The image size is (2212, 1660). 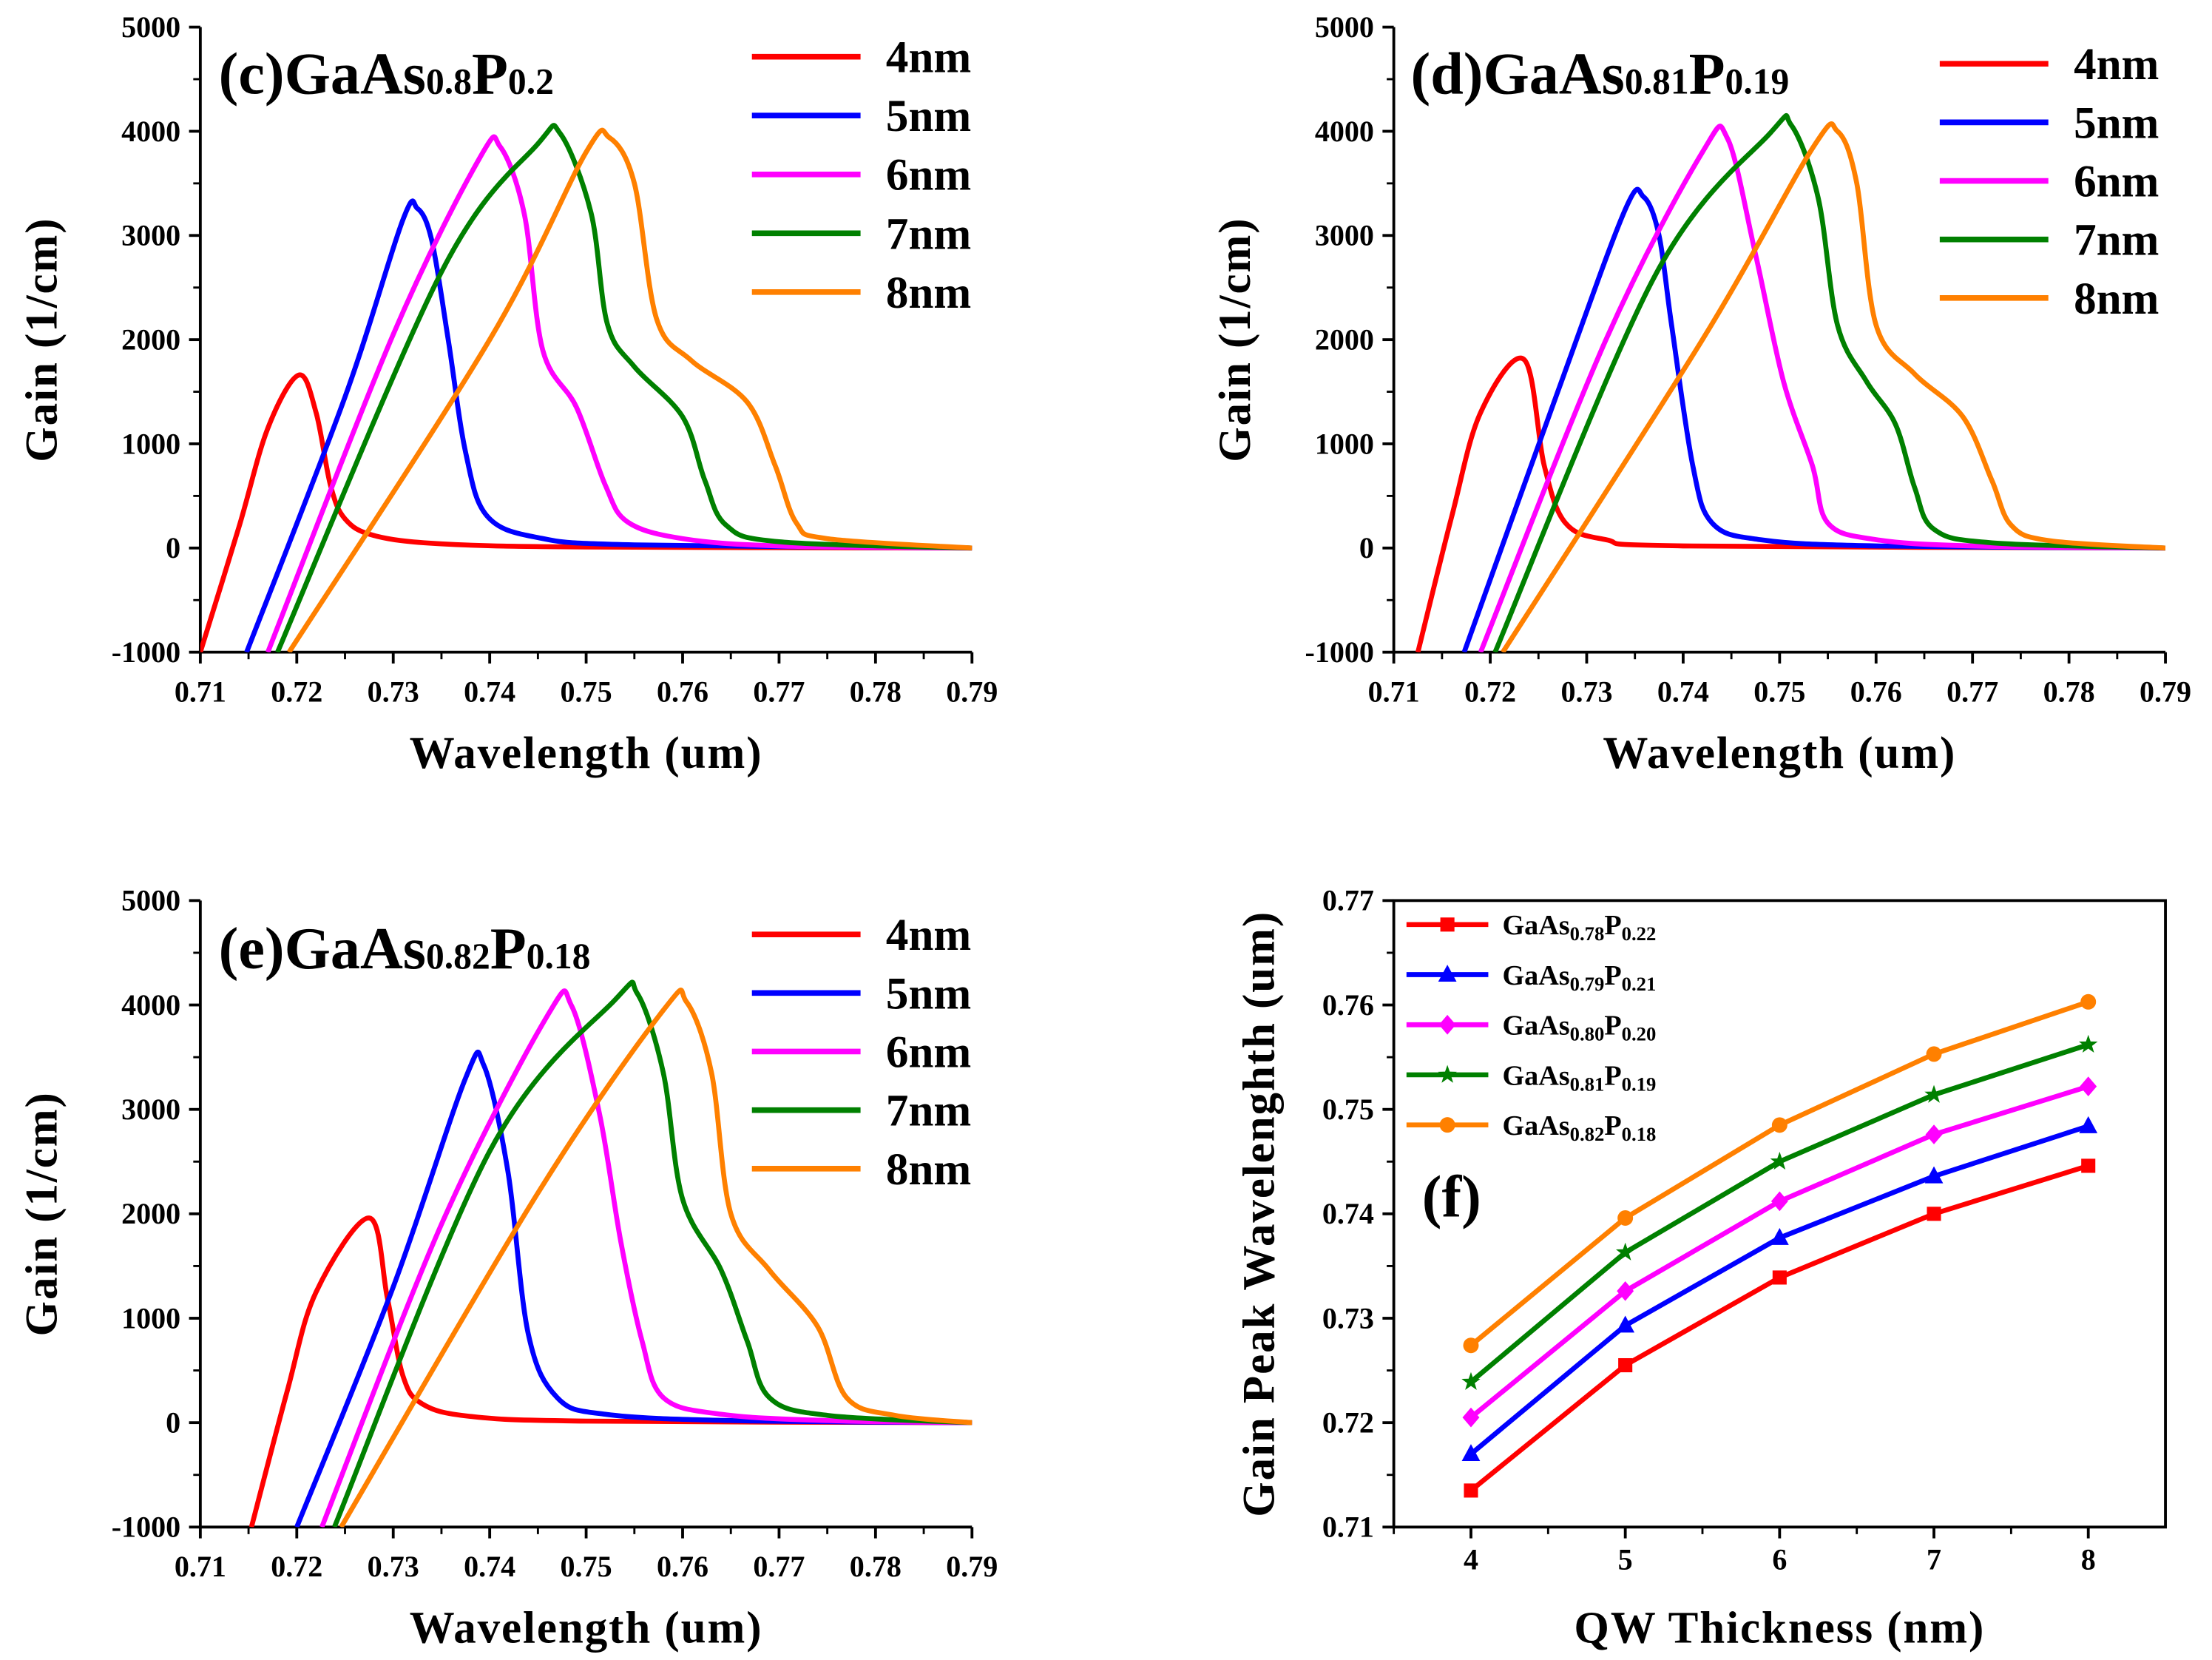 I want to click on subscript: 0.79, so click(x=1587, y=983).